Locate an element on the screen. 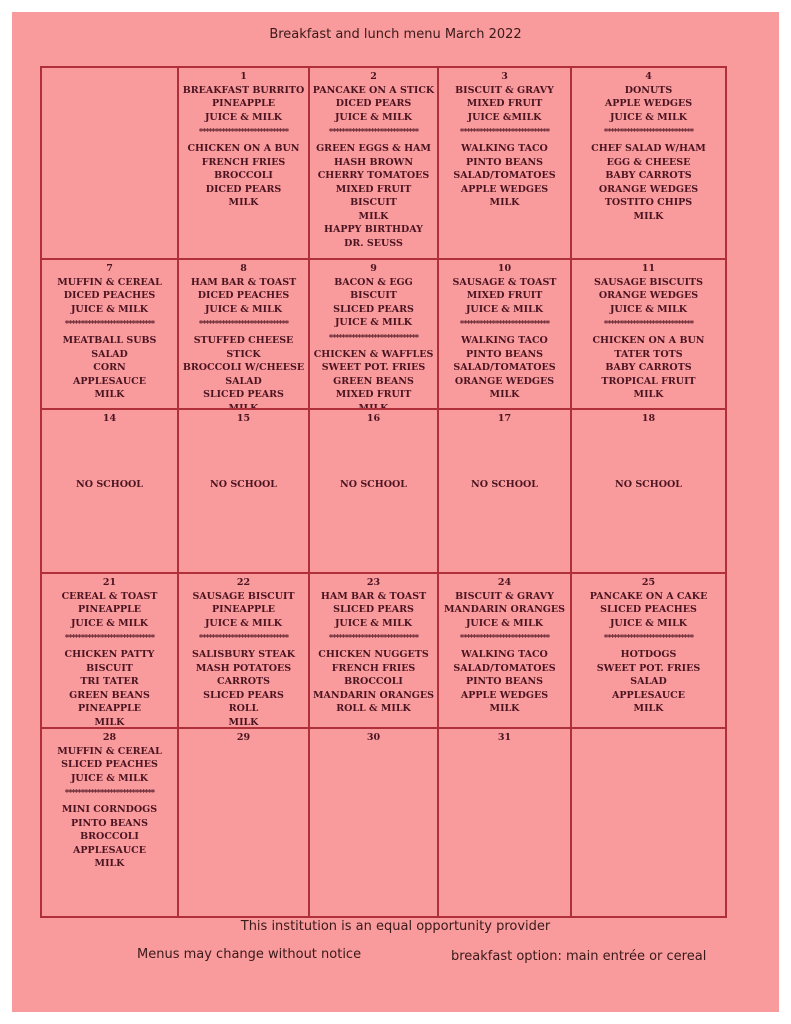  breakfast-item: PINEAPPLE is located at coordinates (109, 609).